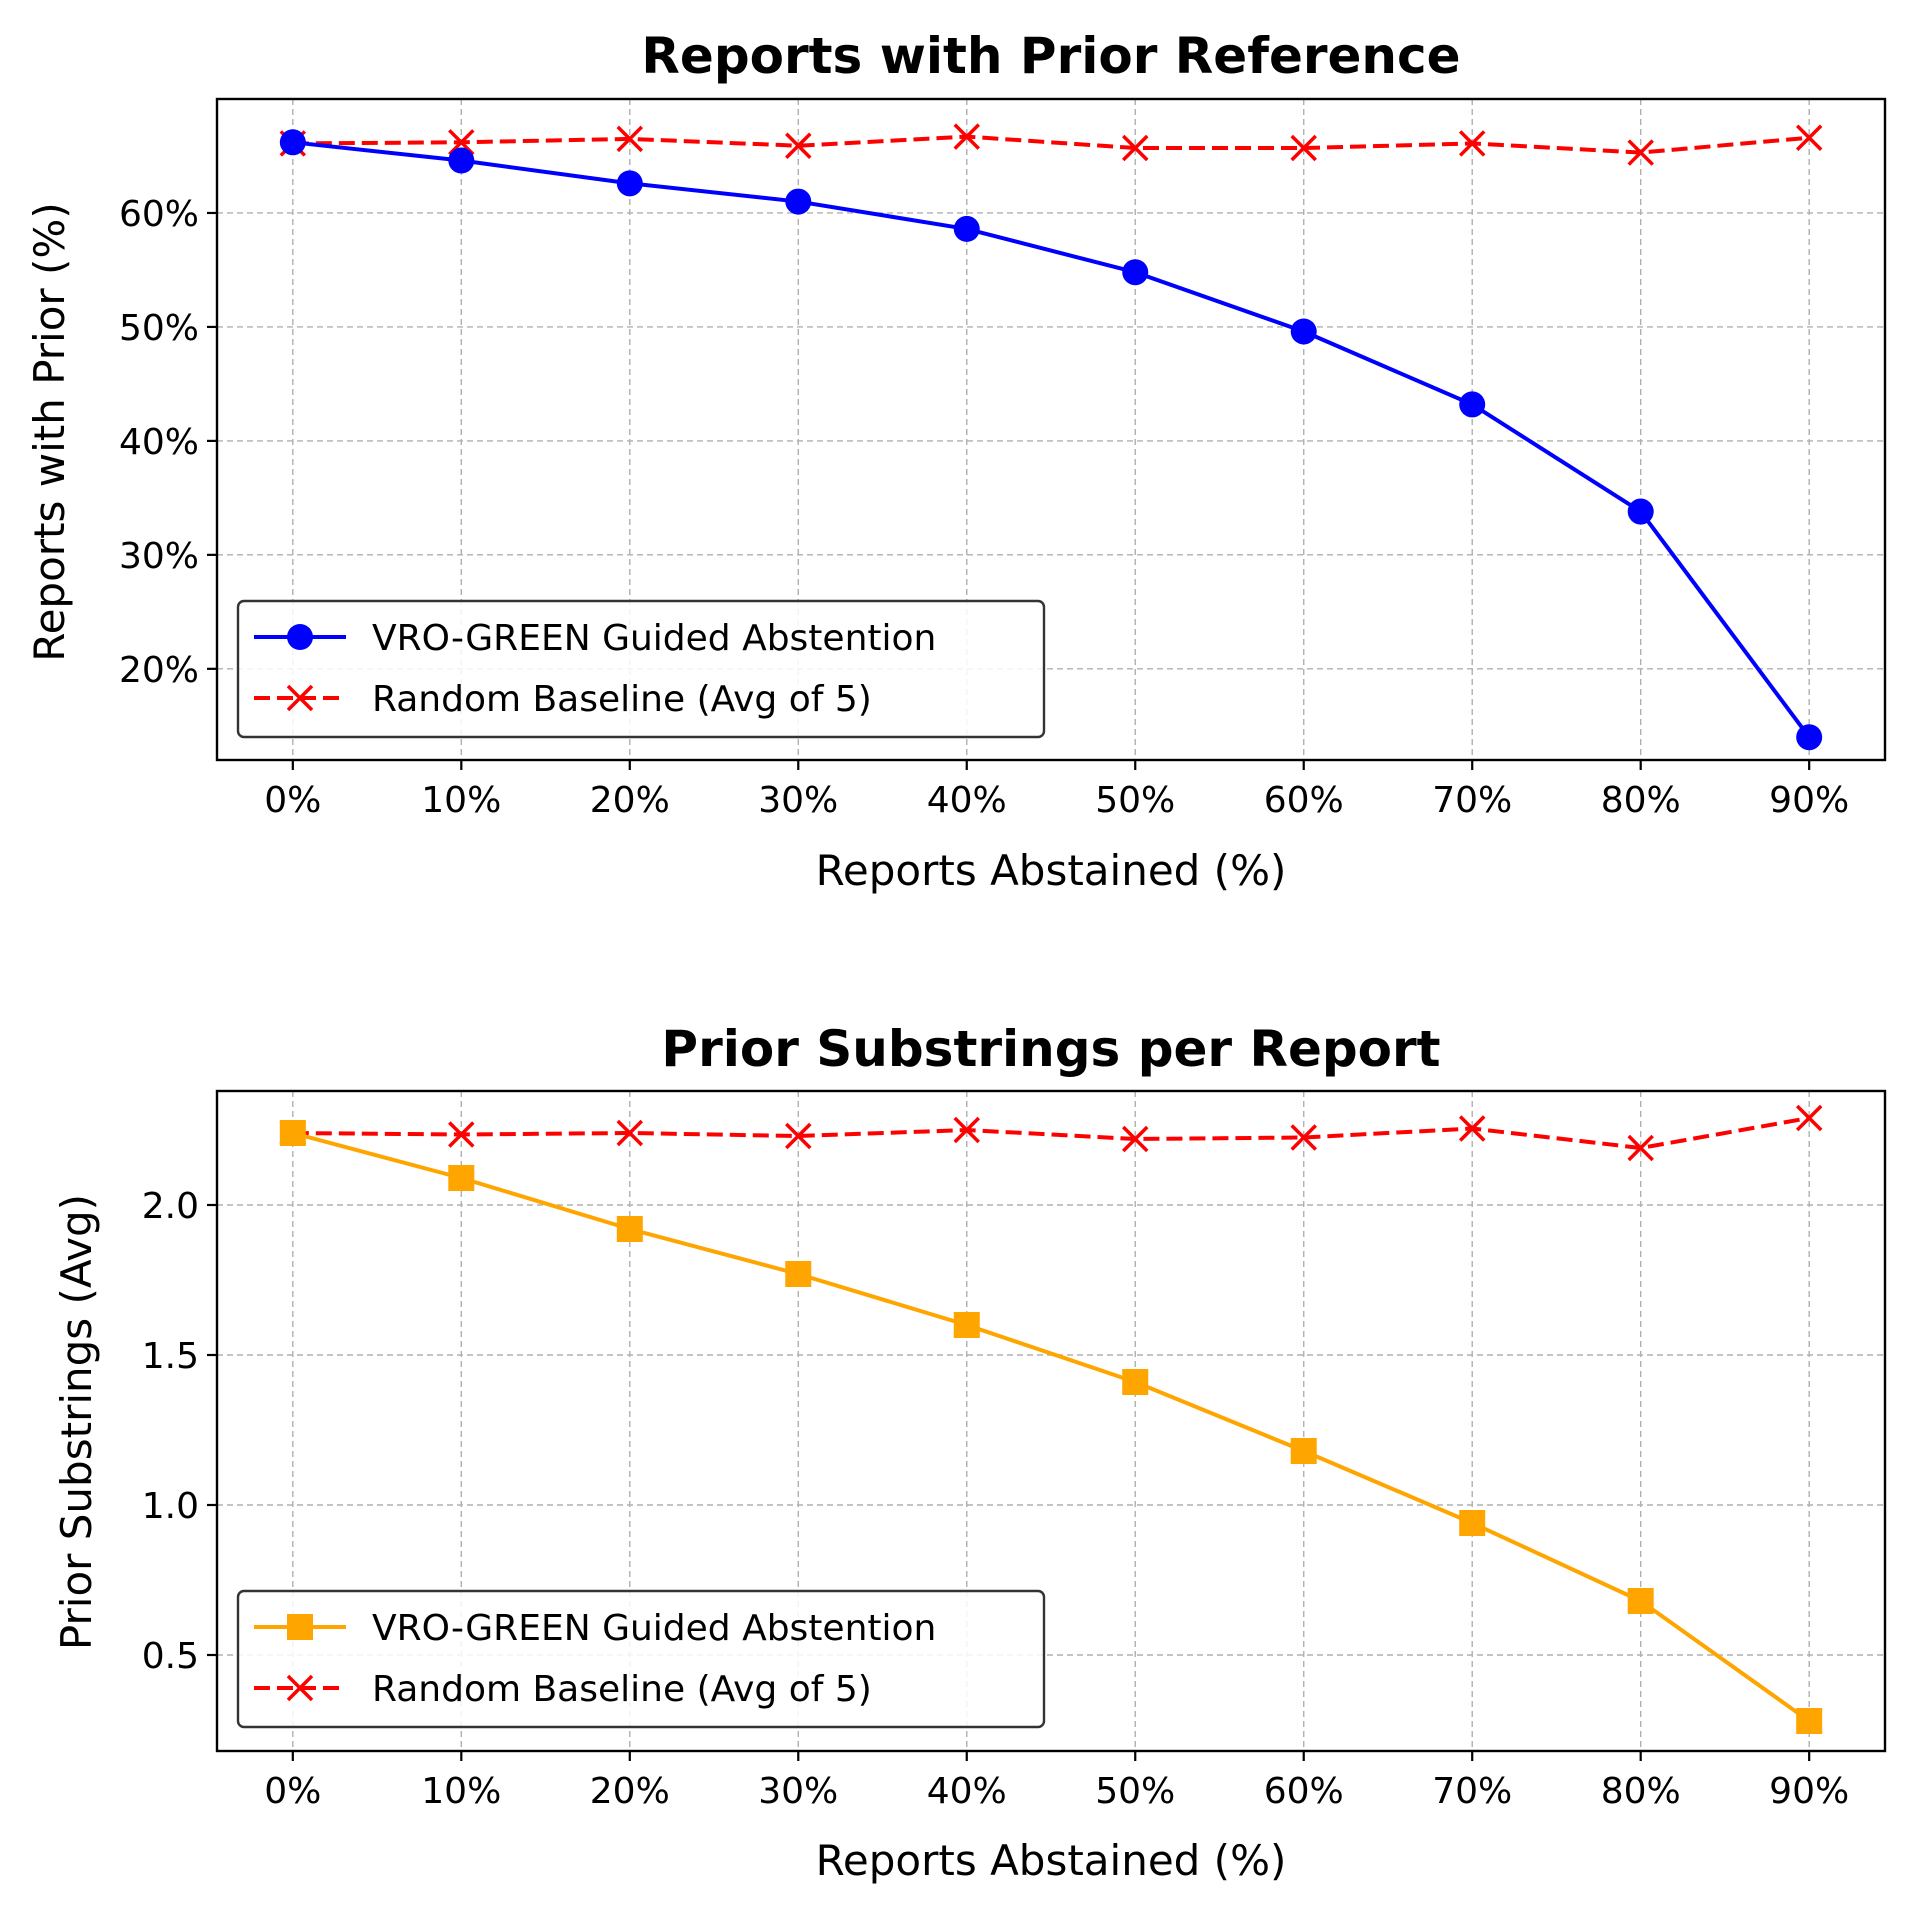 Image resolution: width=1910 pixels, height=1910 pixels. Describe the element at coordinates (170, 1506) in the screenshot. I see `y-tick-label: 1.0` at that location.